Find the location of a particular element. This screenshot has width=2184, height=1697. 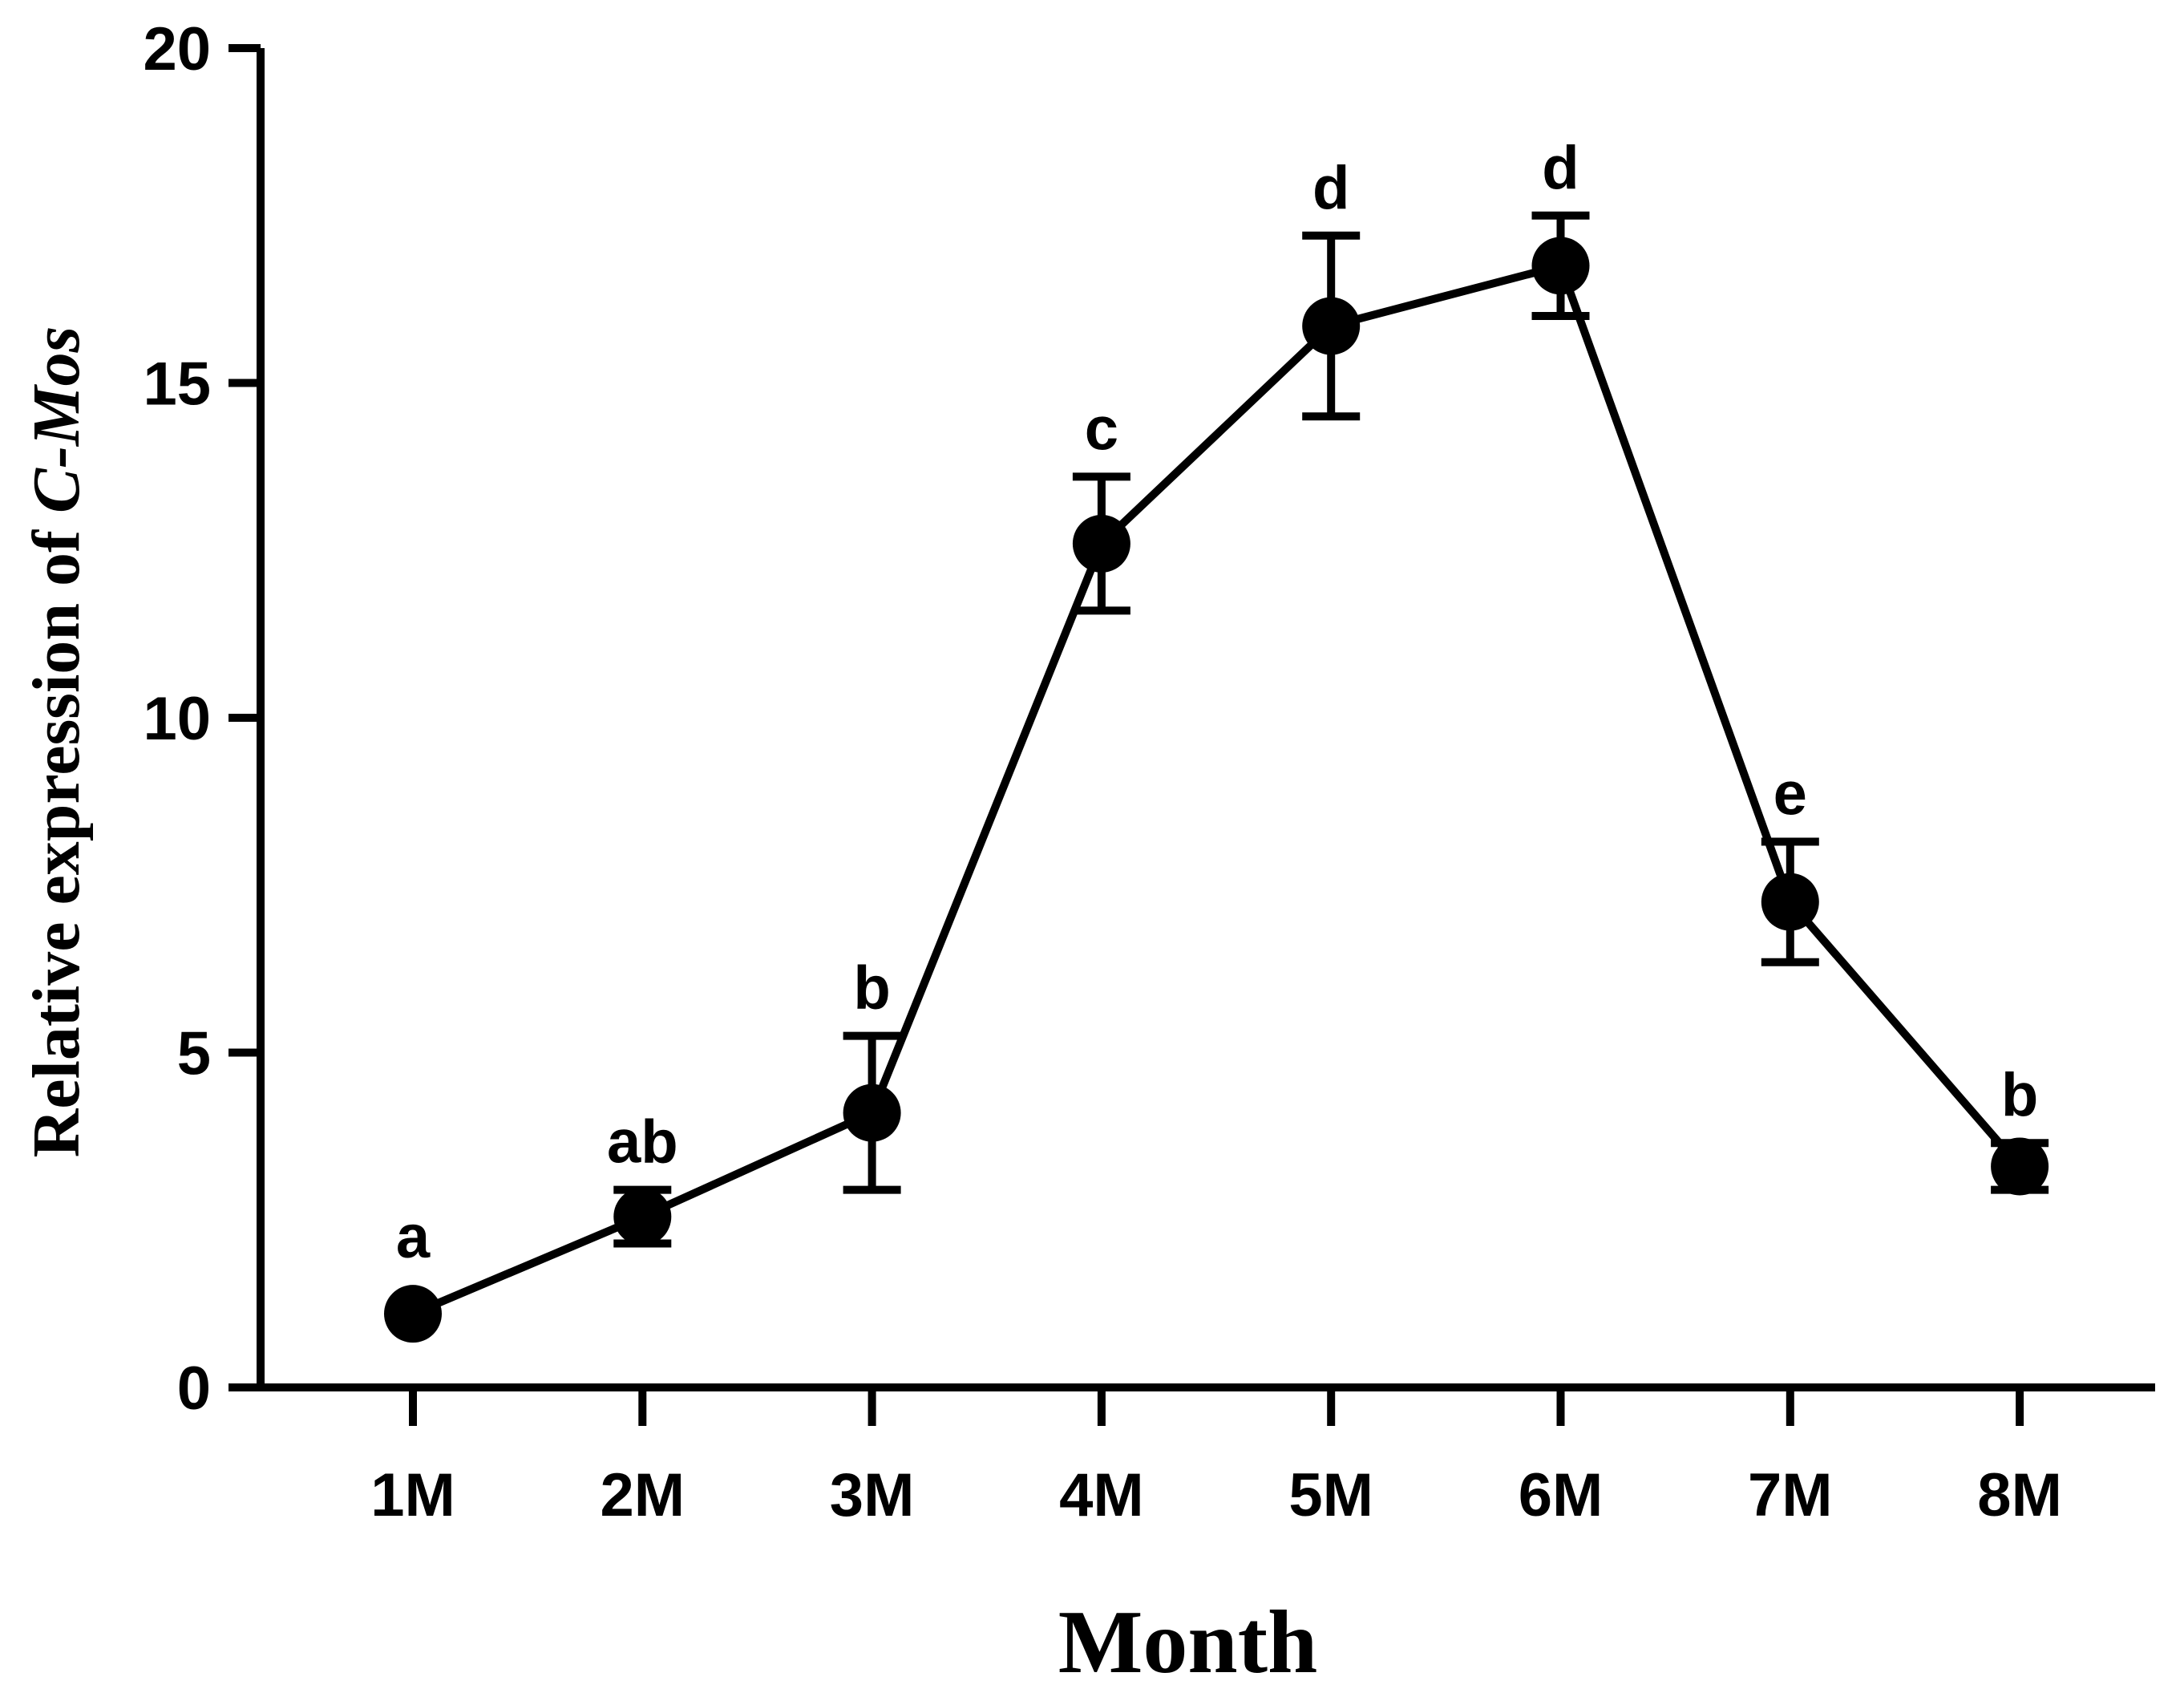

x-tick-label: 1M is located at coordinates (412, 1495).